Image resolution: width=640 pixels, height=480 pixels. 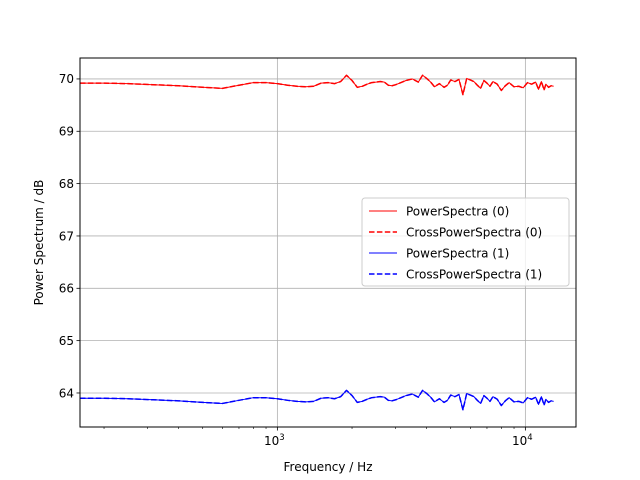 I want to click on legend-box, so click(x=465, y=242).